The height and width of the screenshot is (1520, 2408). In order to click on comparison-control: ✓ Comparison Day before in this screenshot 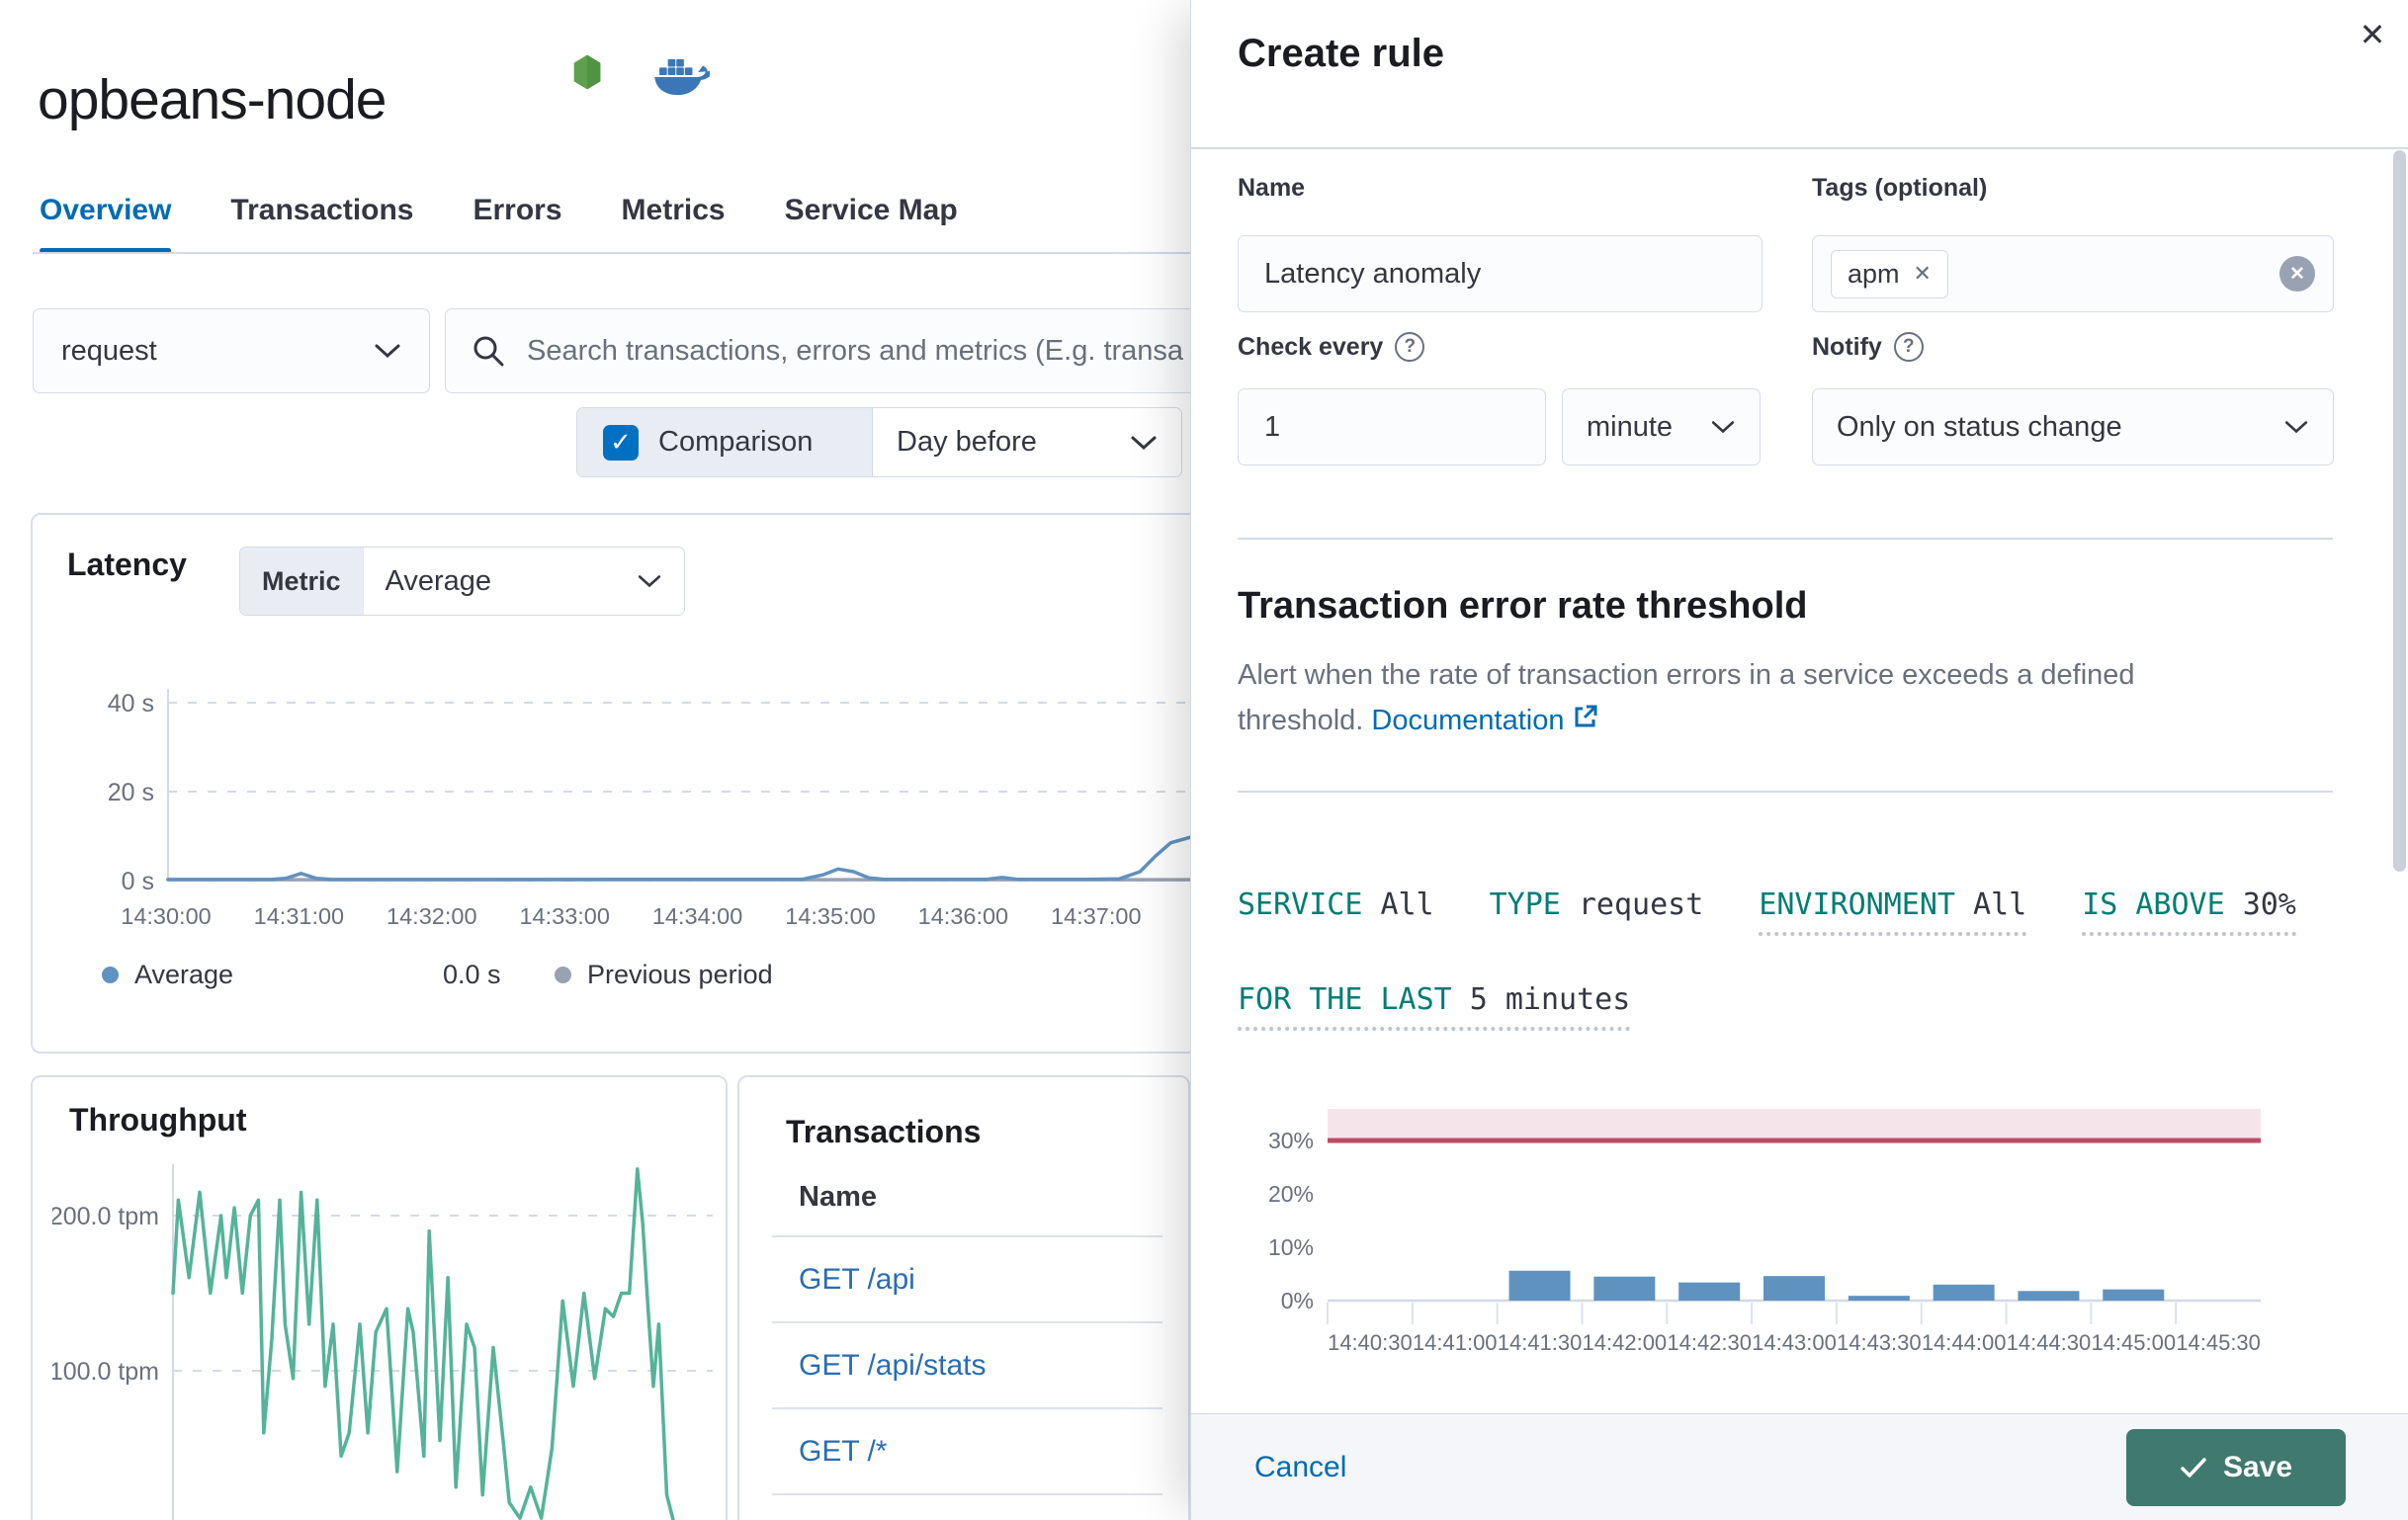, I will do `click(879, 442)`.